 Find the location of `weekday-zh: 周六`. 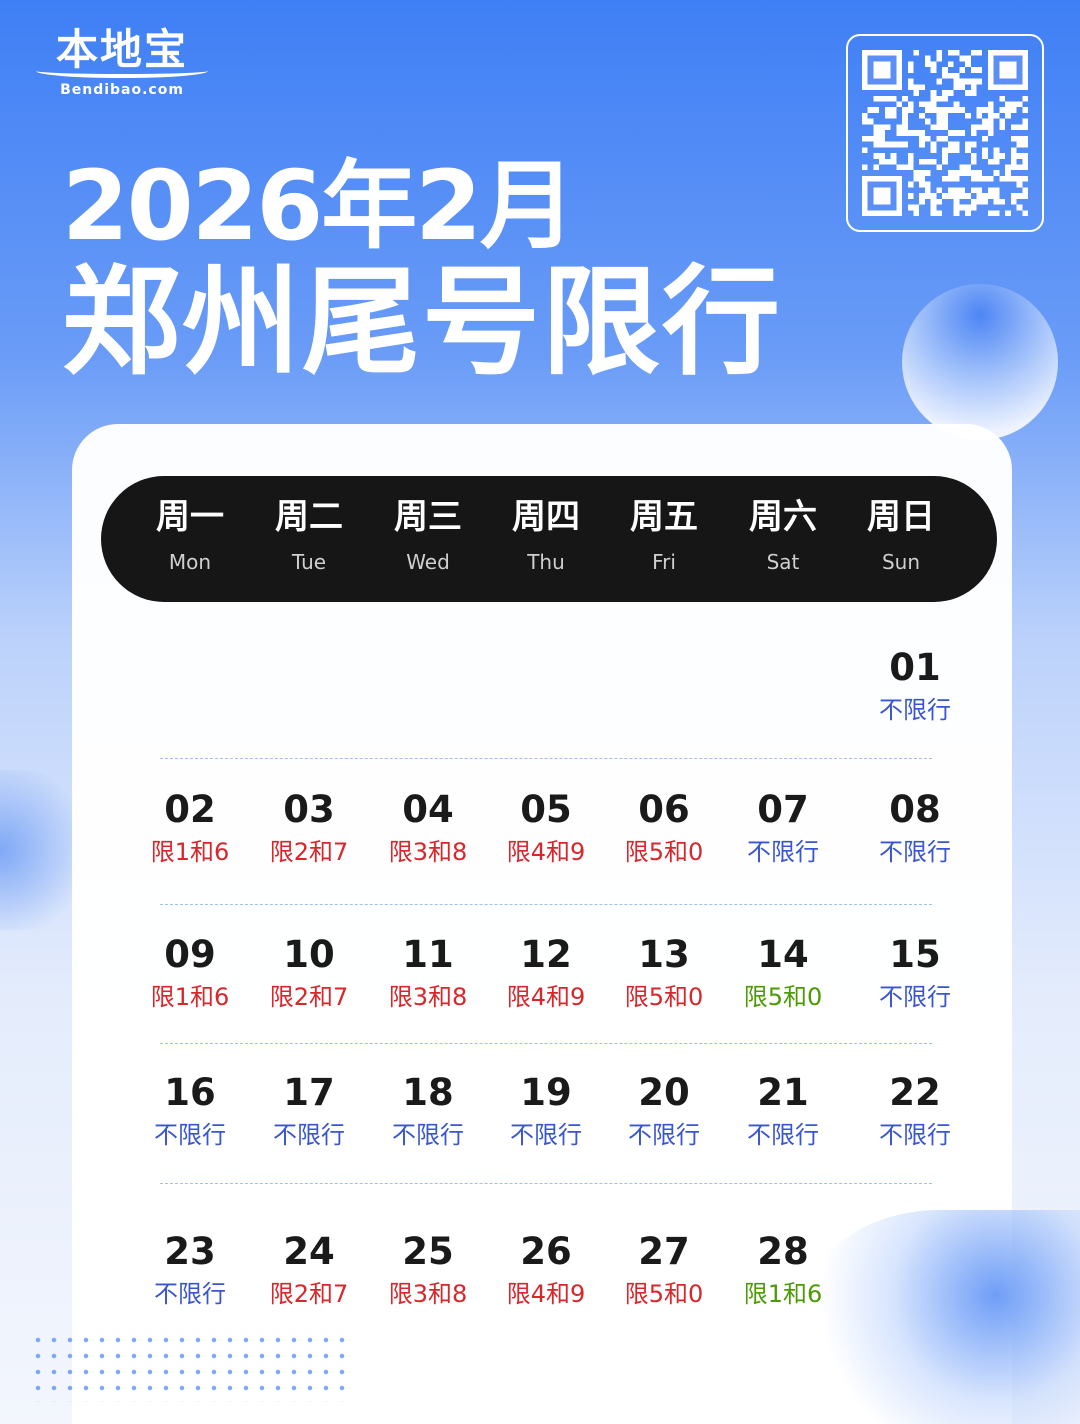

weekday-zh: 周六 is located at coordinates (783, 517).